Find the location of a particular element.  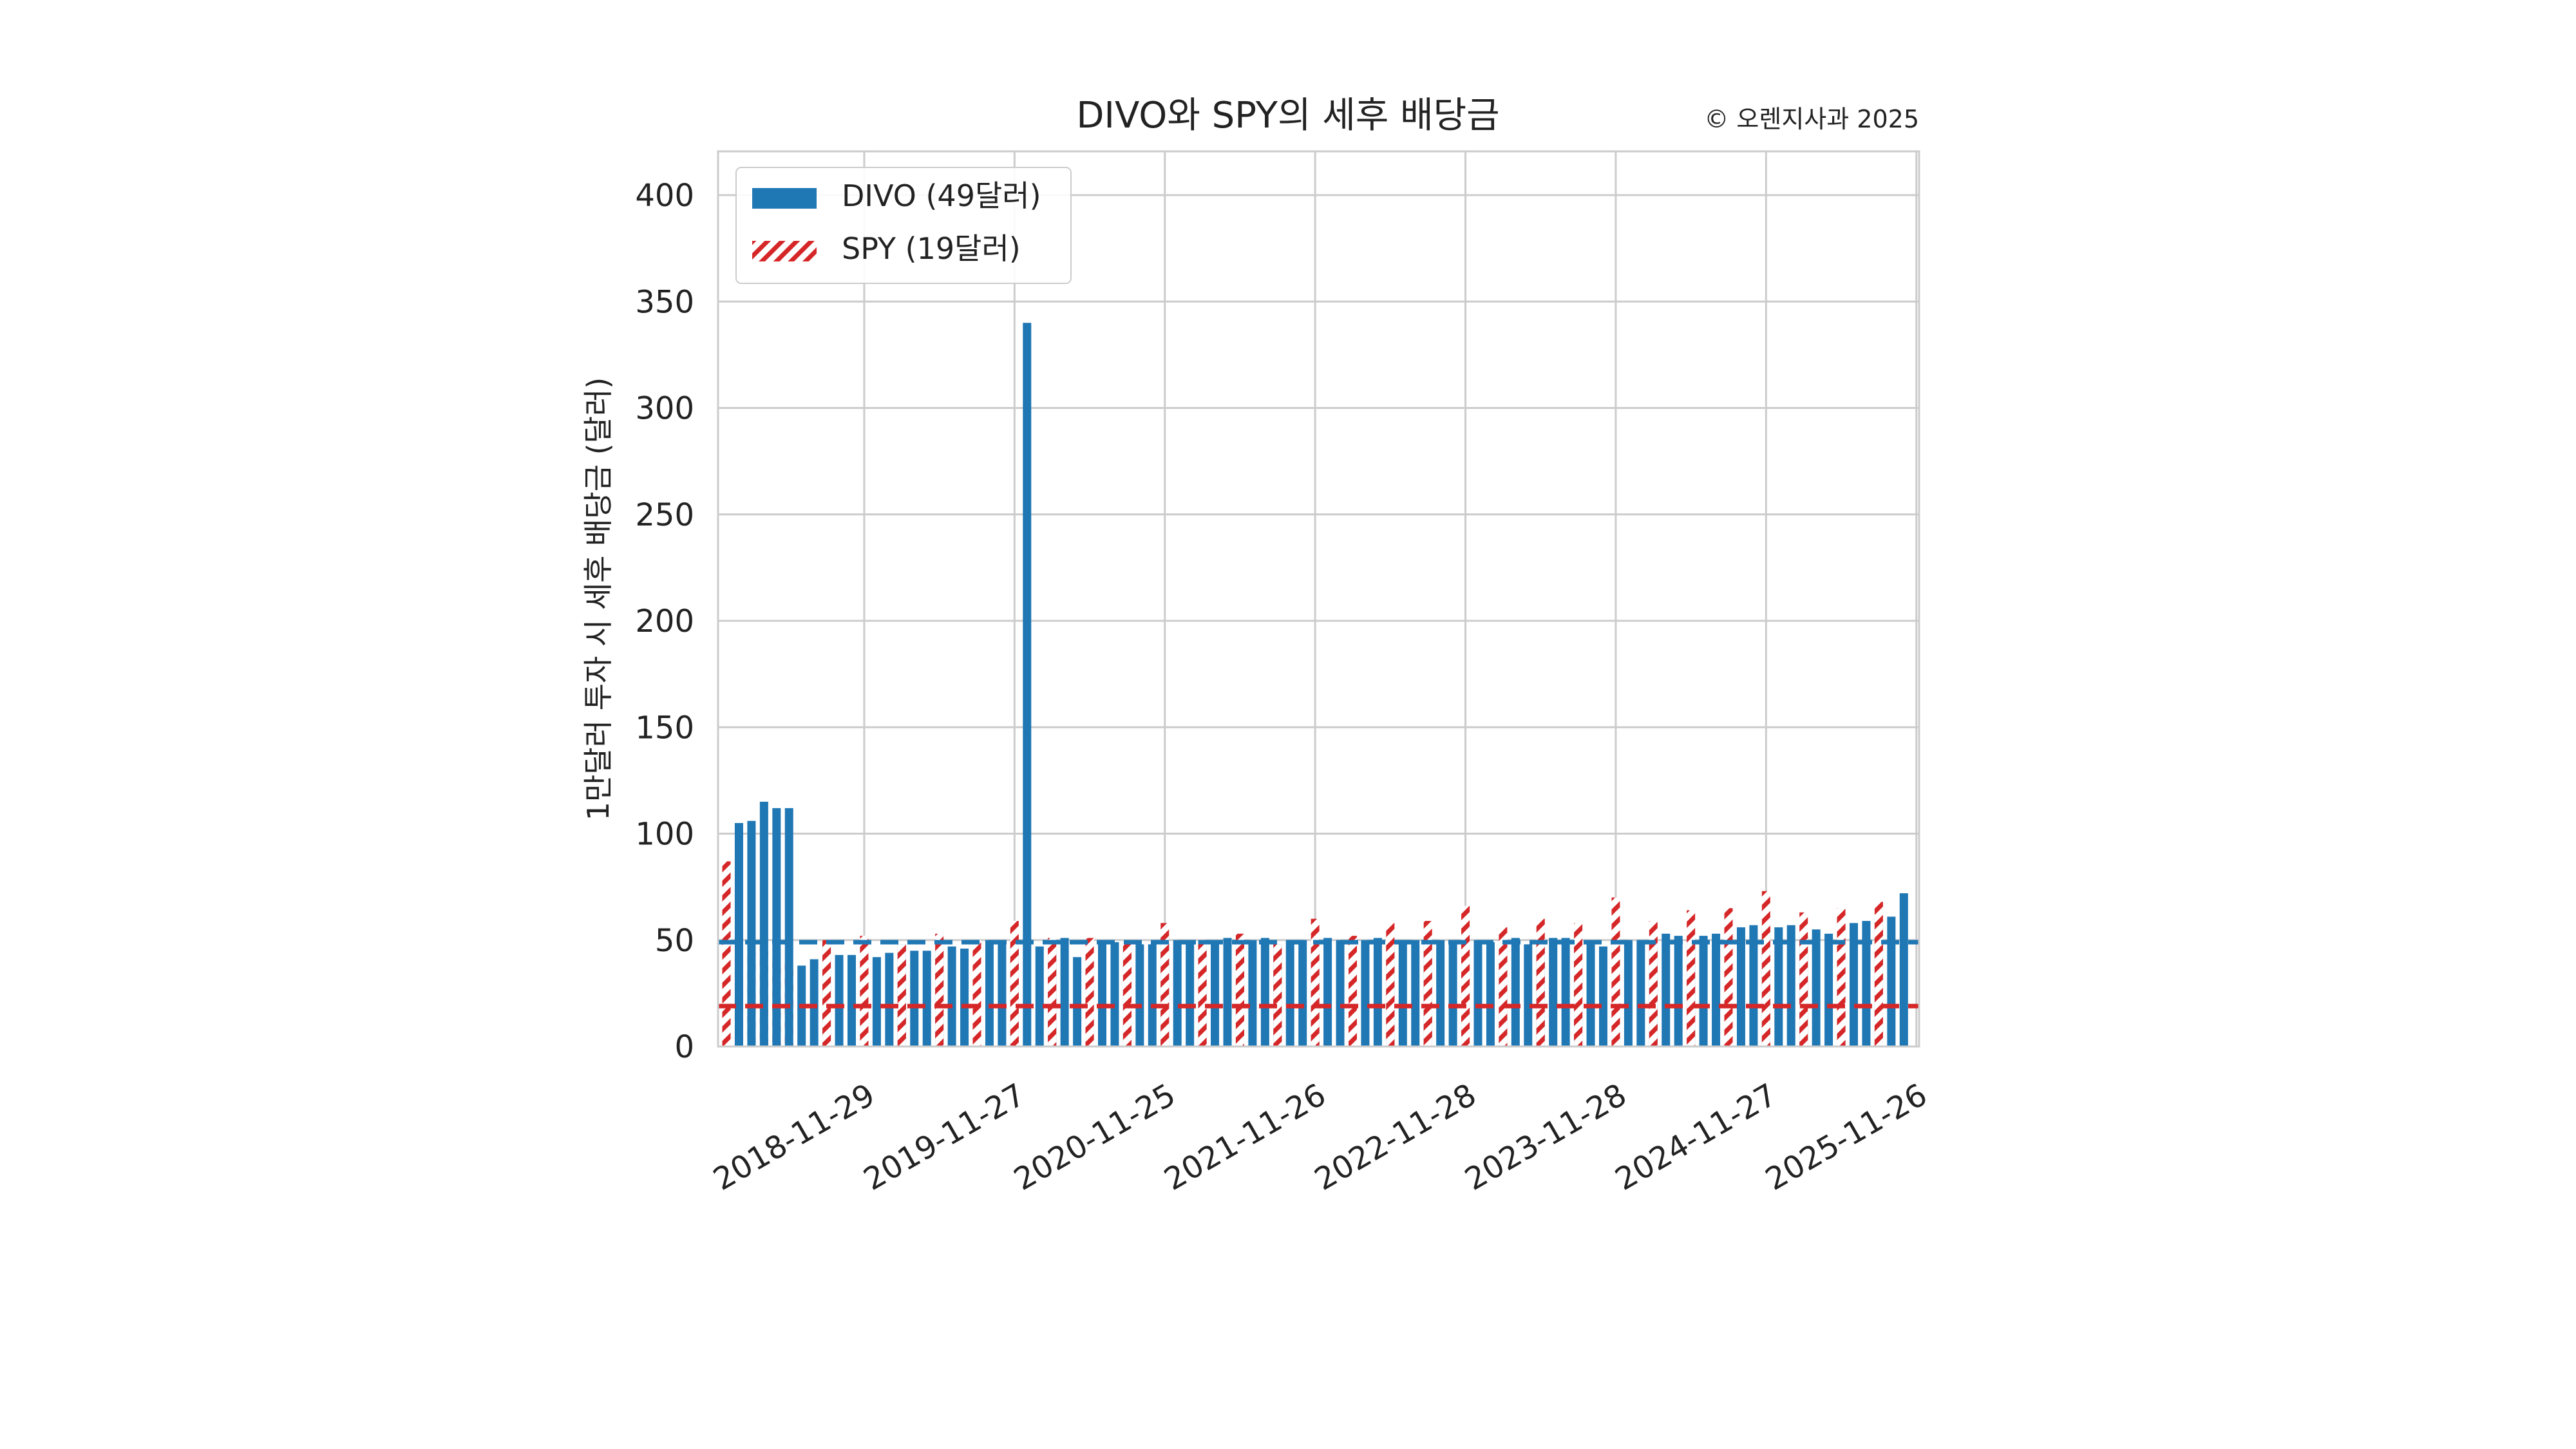

chart-title: DIVO와 SPY의 세후 배당금 is located at coordinates (1287, 116).